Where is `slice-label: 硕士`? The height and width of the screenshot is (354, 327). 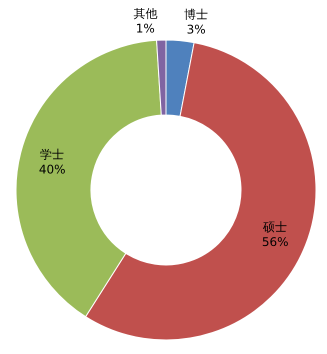
slice-label: 硕士 is located at coordinates (275, 227).